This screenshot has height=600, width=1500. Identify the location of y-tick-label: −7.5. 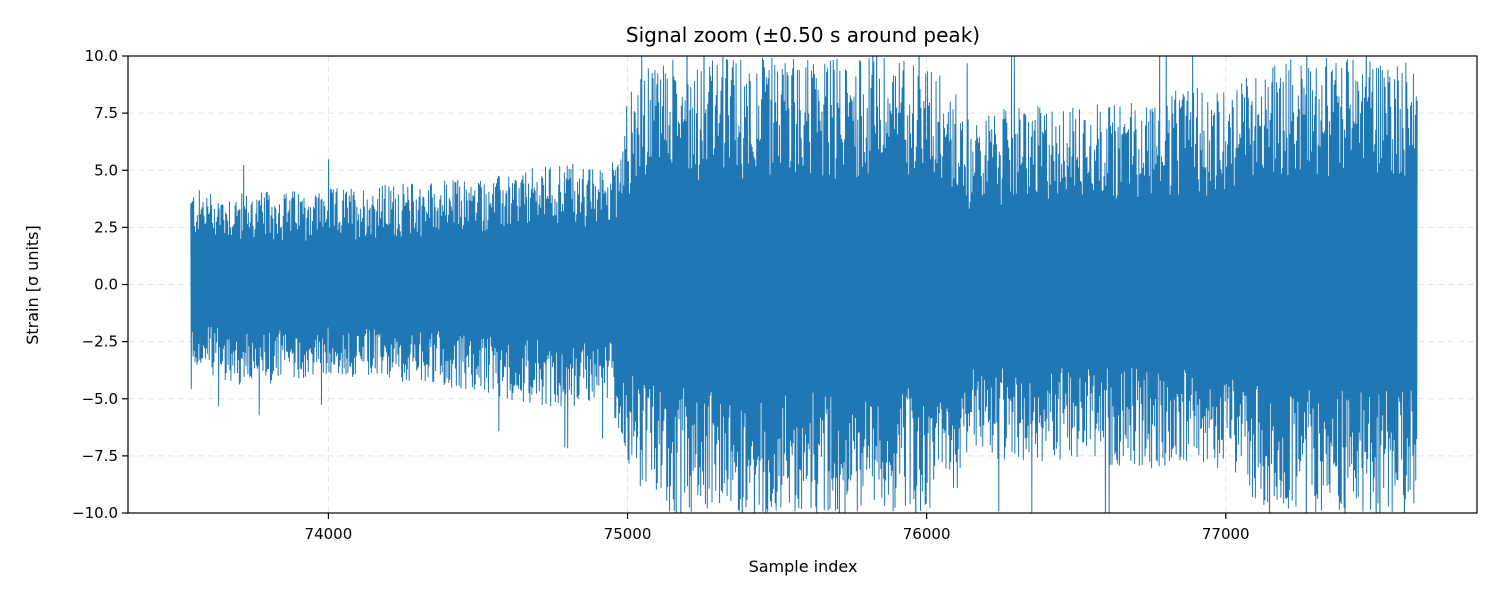
(100, 456).